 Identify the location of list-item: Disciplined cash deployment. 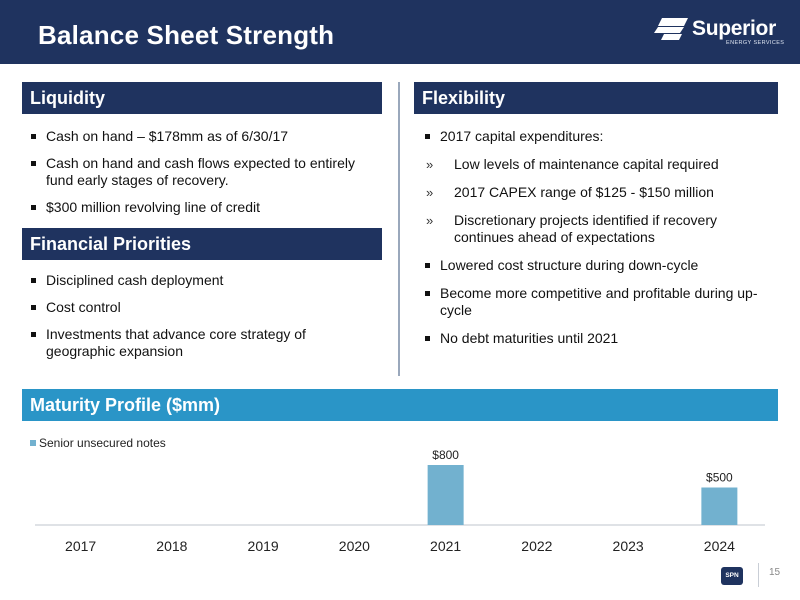
(200, 280).